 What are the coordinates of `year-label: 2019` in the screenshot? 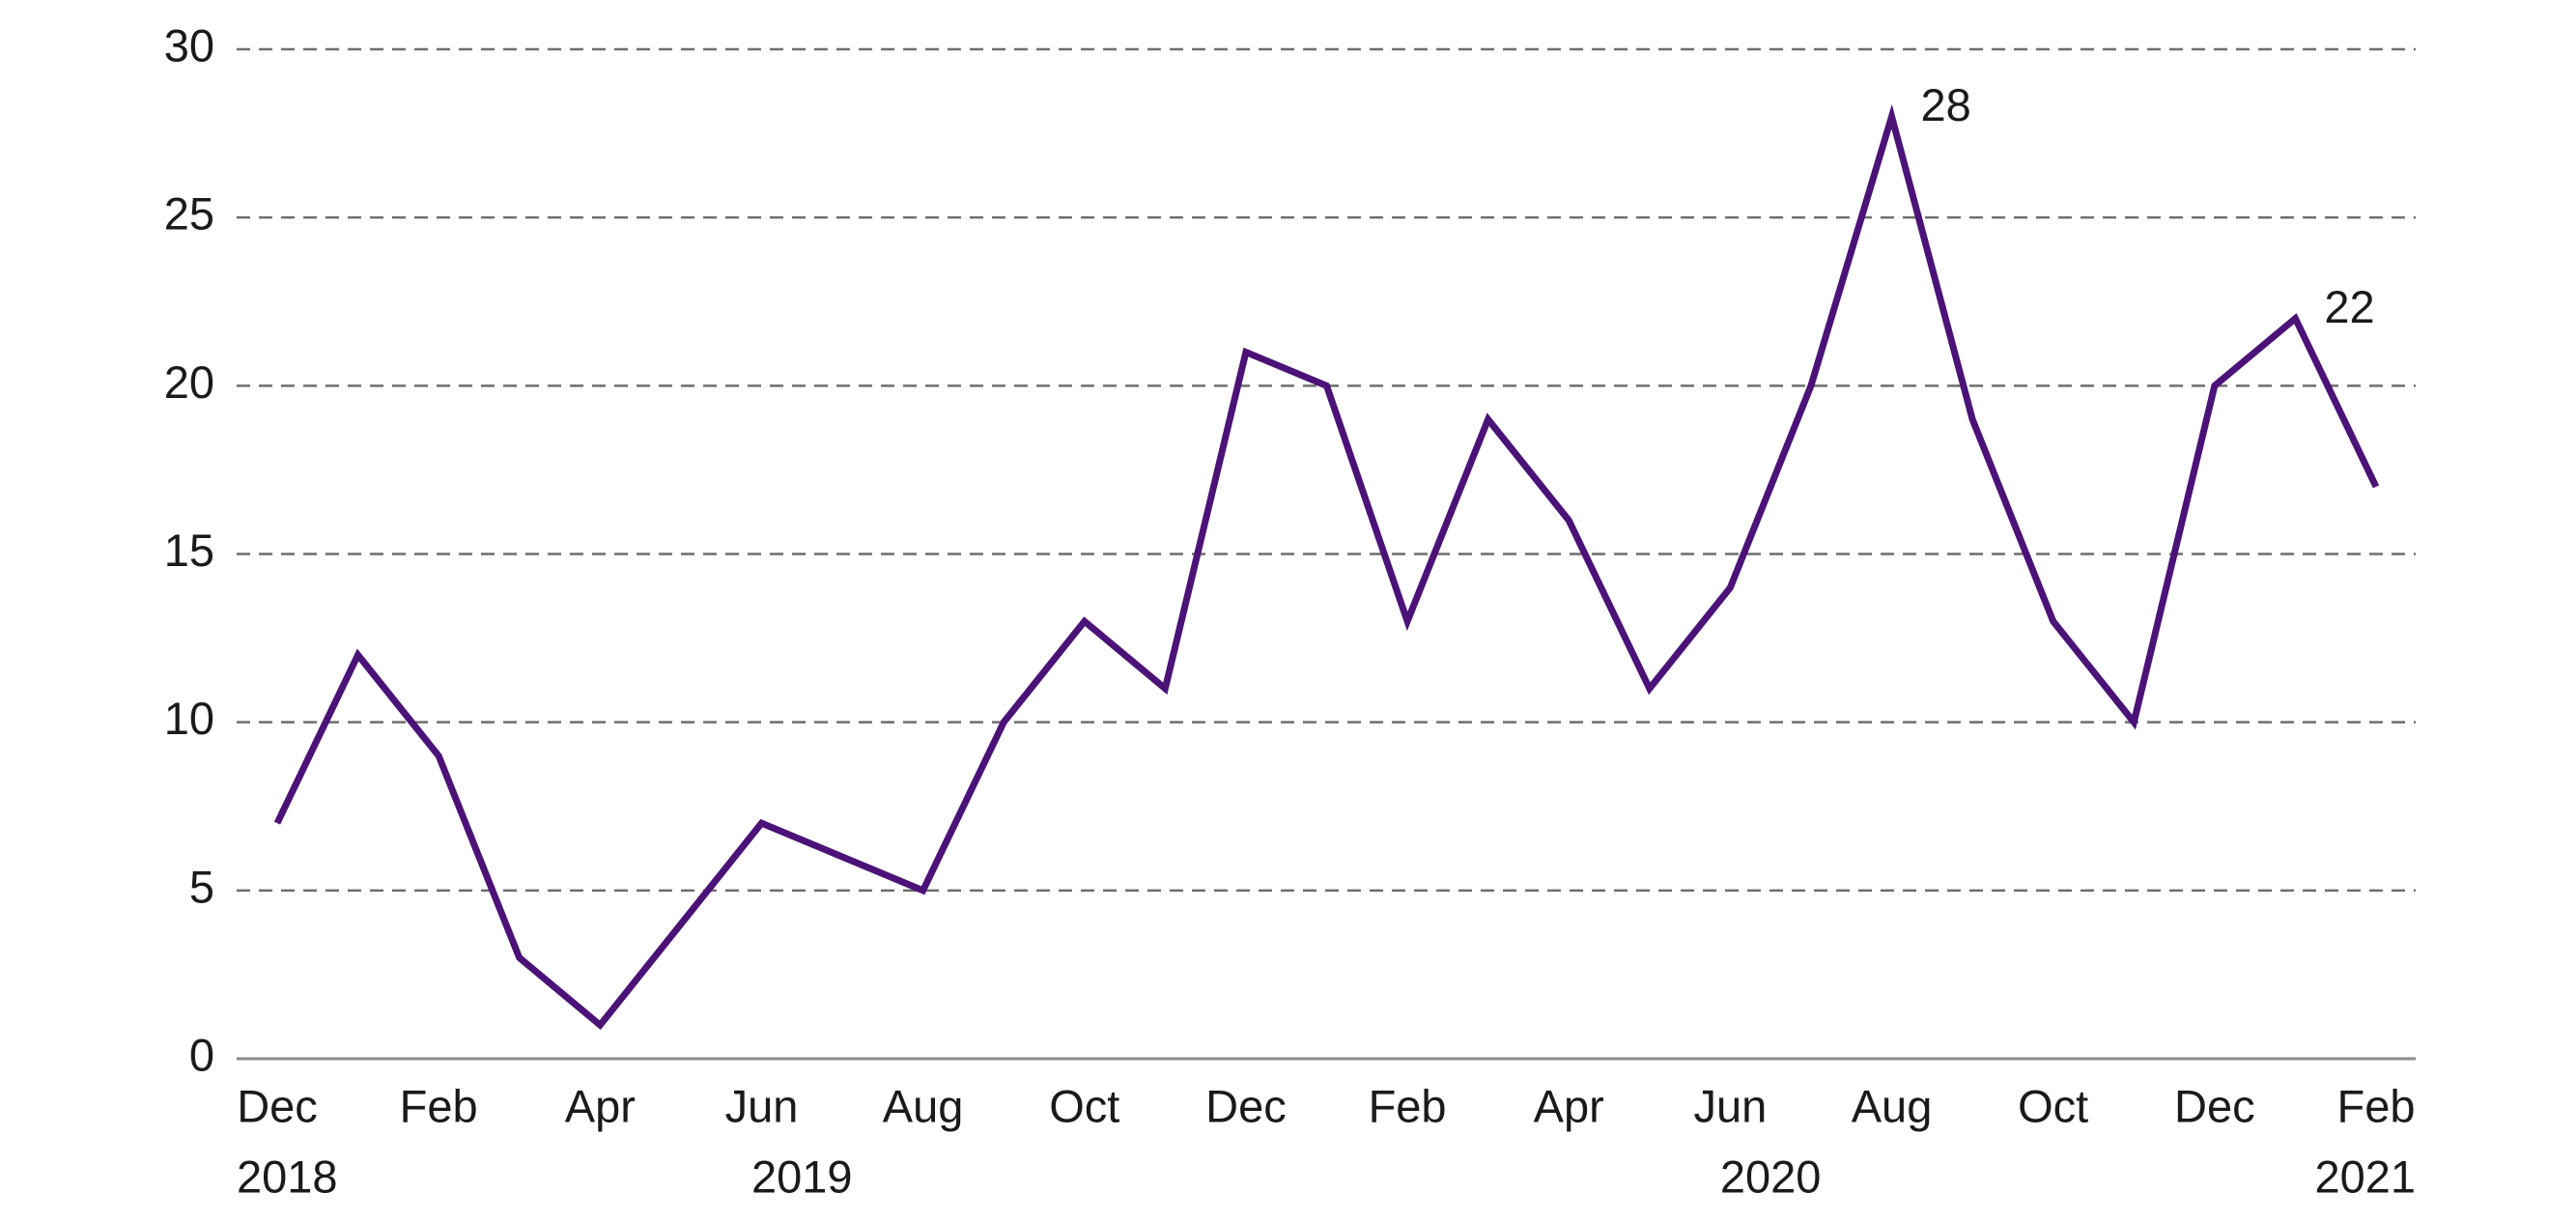 It's located at (802, 1176).